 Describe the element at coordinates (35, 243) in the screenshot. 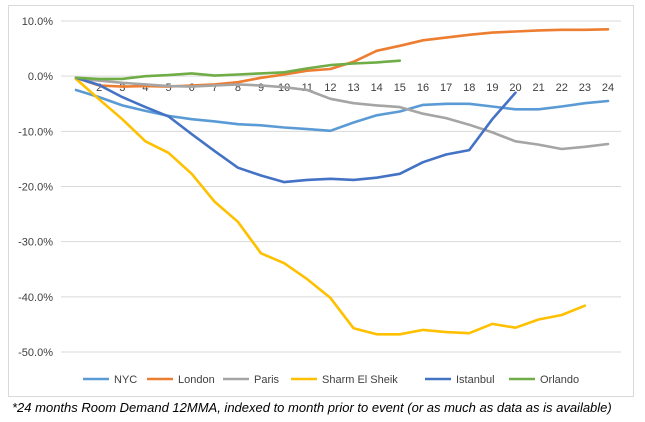

I see `y-tick-label: -30.0%` at that location.